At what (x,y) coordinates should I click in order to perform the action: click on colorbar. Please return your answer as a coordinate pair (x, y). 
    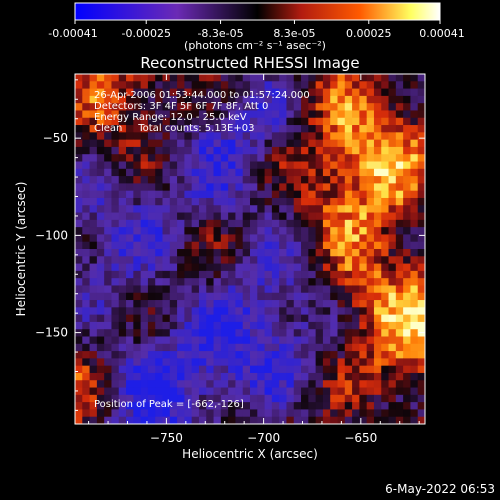
    Looking at the image, I should click on (257, 11).